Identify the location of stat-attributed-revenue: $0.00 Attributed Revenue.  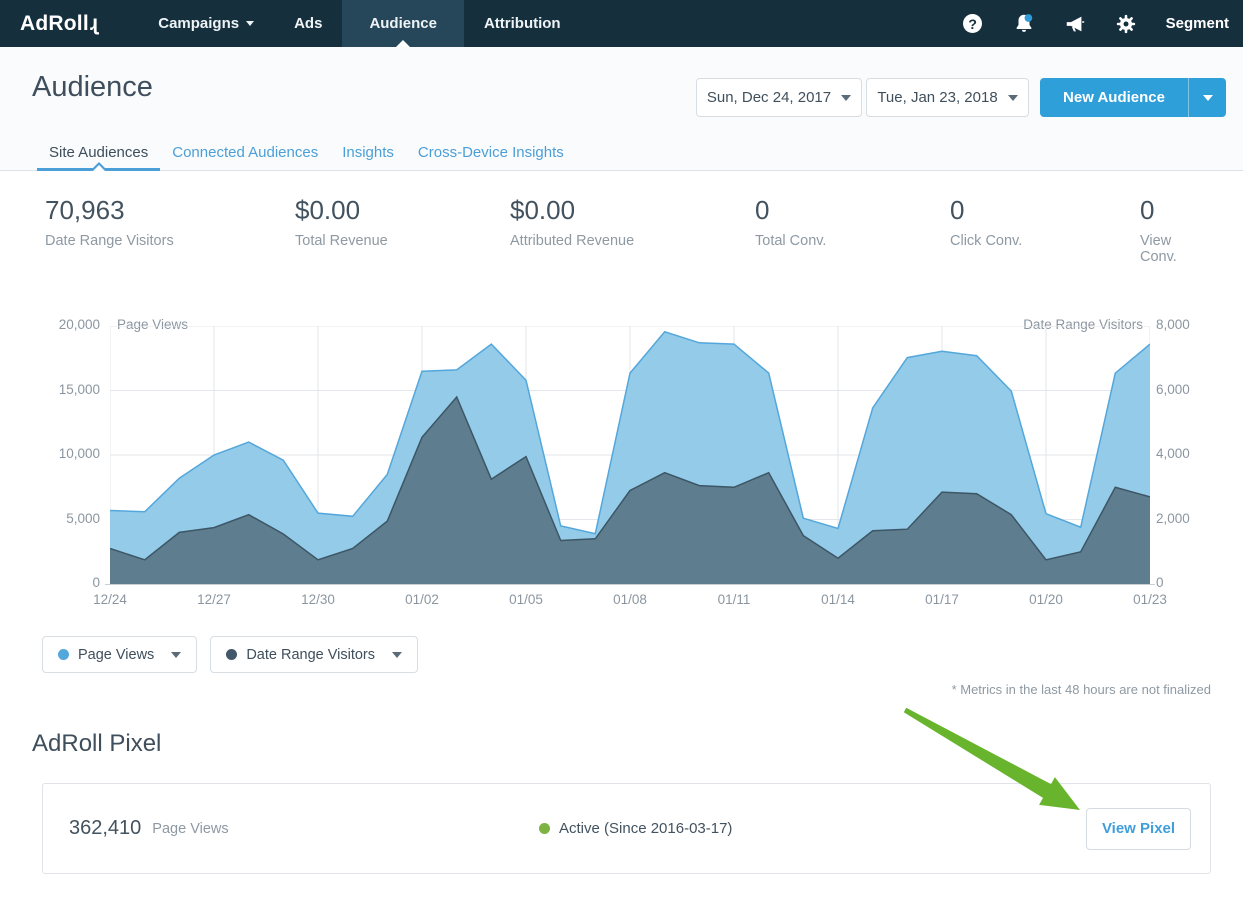
(632, 230).